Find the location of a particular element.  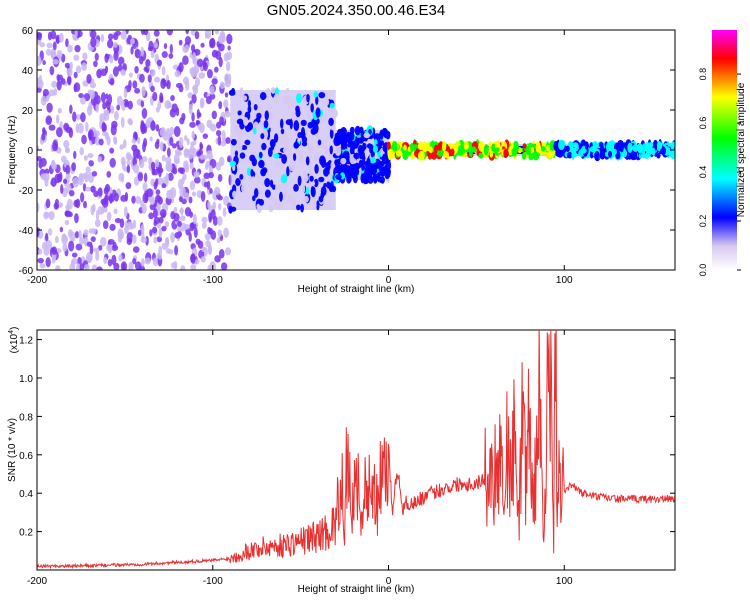

spectrogram-y-tick-label: -20 is located at coordinates (26, 191).